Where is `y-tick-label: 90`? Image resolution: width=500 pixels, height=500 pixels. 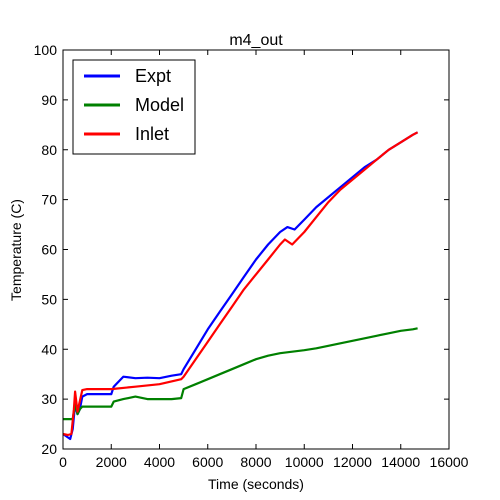
y-tick-label: 90 is located at coordinates (49, 100).